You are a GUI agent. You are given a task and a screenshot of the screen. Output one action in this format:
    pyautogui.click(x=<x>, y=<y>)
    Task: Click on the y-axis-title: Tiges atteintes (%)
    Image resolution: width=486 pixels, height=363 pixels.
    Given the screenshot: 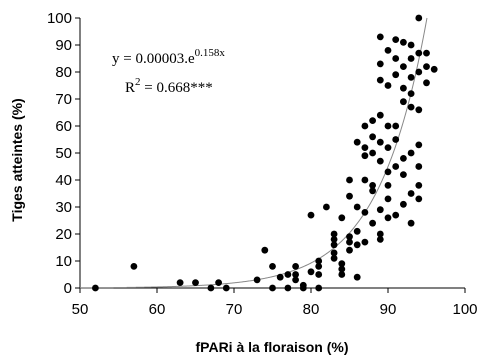 What is the action you would take?
    pyautogui.click(x=17, y=159)
    